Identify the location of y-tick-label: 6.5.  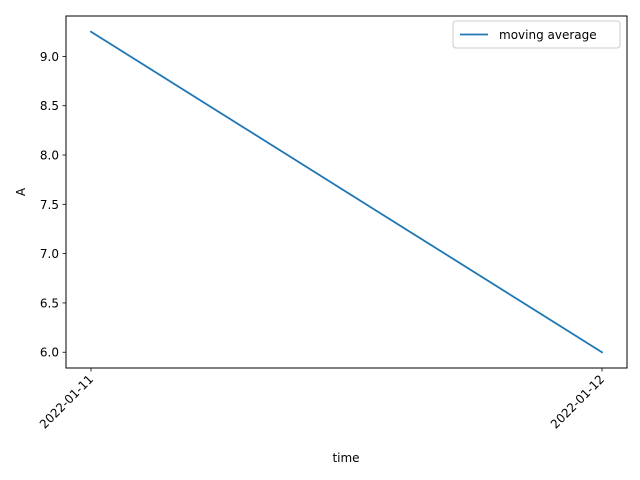
(49, 303).